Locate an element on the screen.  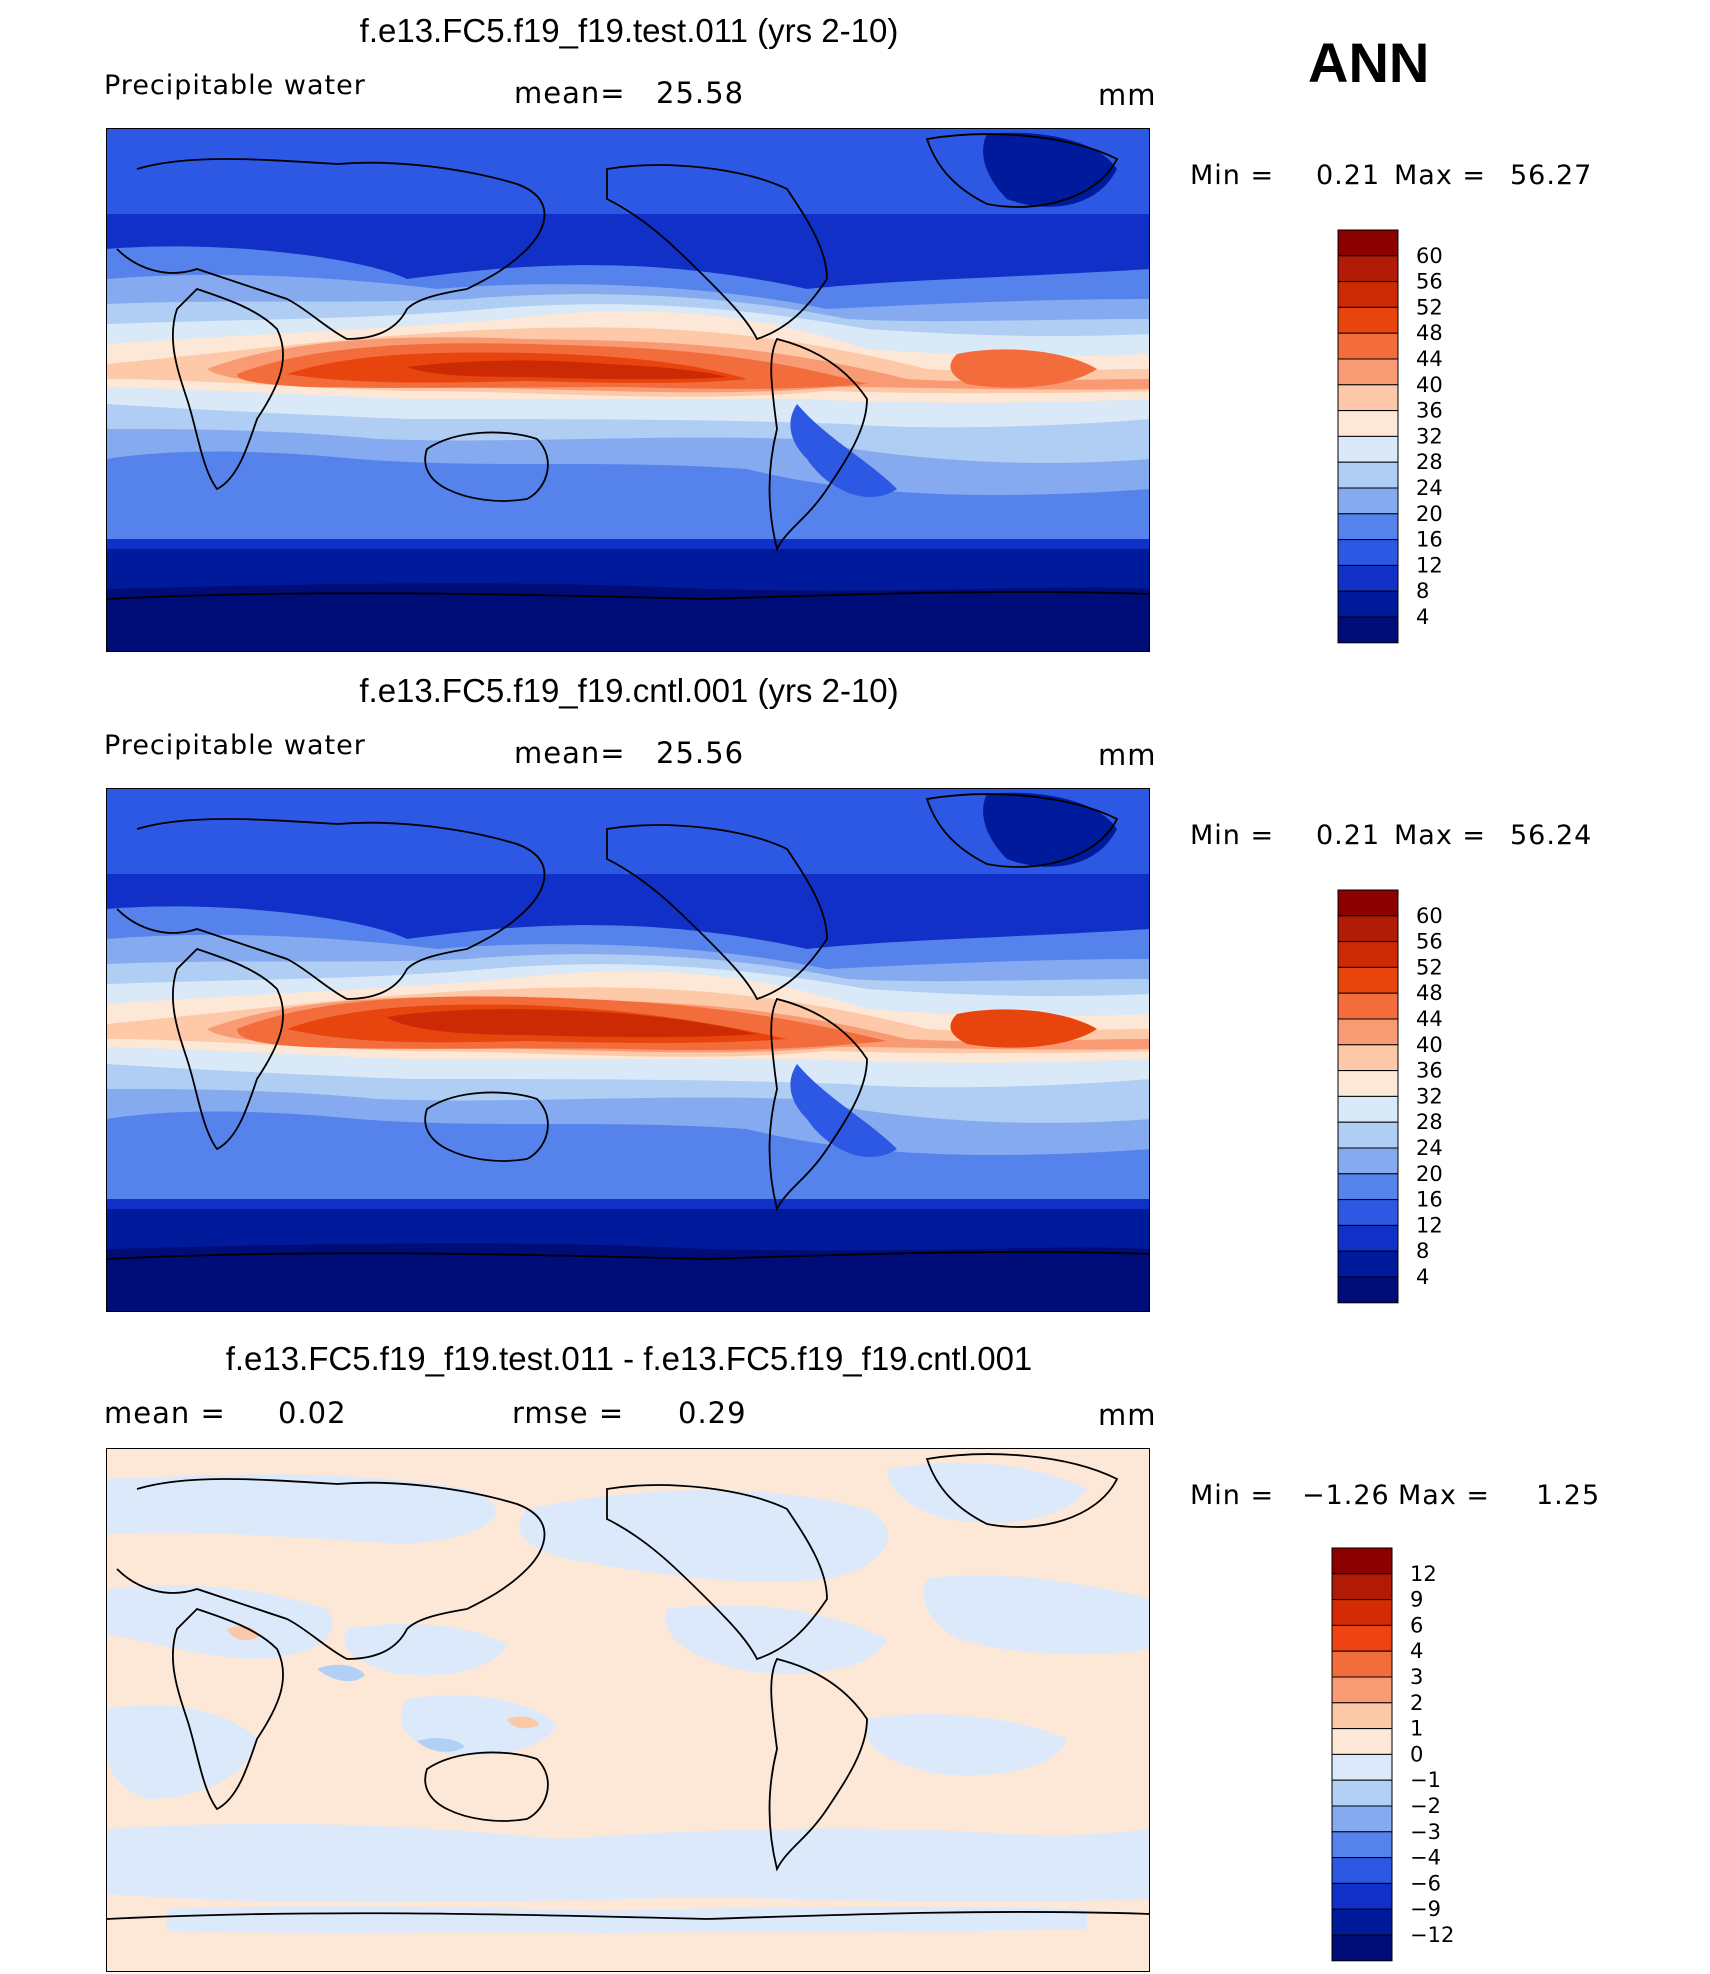
panel1-min-label: Min = is located at coordinates (1232, 175).